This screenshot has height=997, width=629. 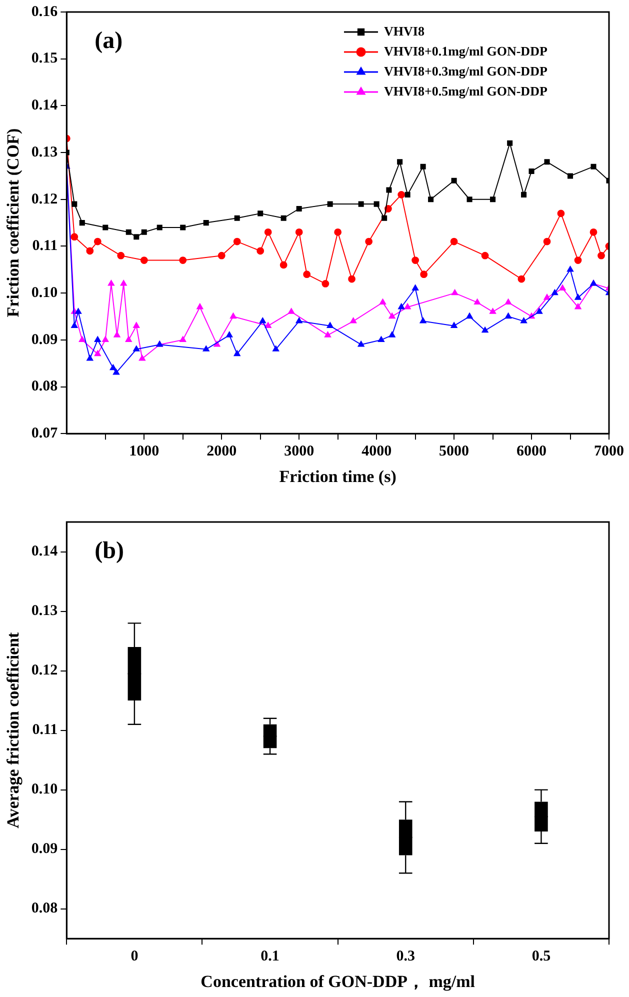 I want to click on x-axis-title: Concentration of GON-DDP， mg/ml, so click(x=338, y=982).